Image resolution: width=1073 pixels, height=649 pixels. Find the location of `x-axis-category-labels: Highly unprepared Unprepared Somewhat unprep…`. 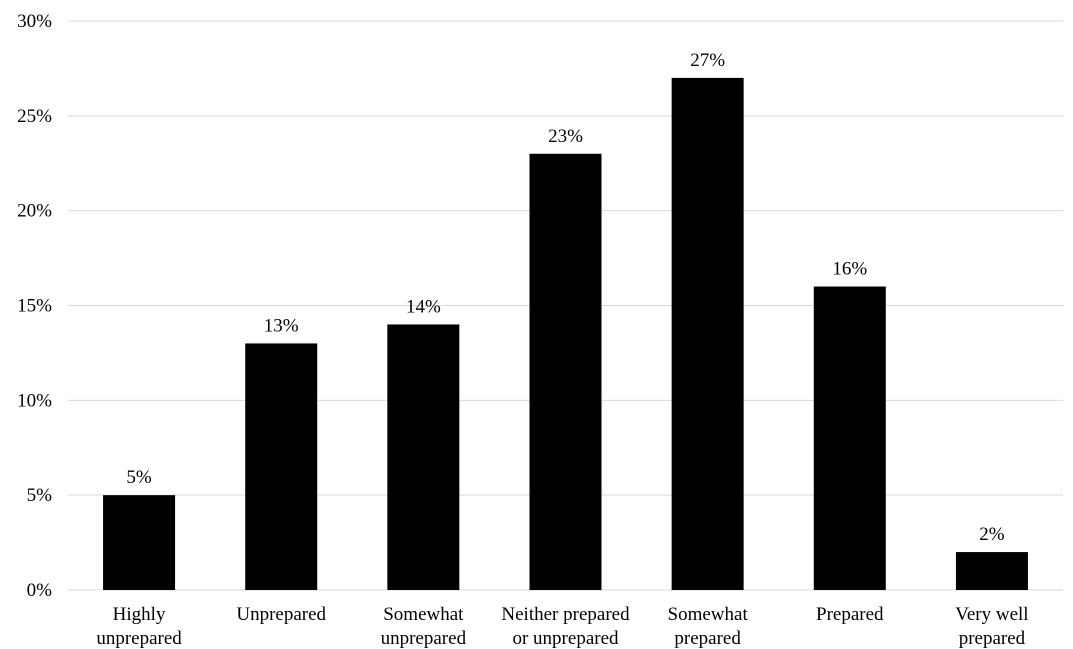

x-axis-category-labels: Highly unprepared Unprepared Somewhat unprep… is located at coordinates (562, 626).